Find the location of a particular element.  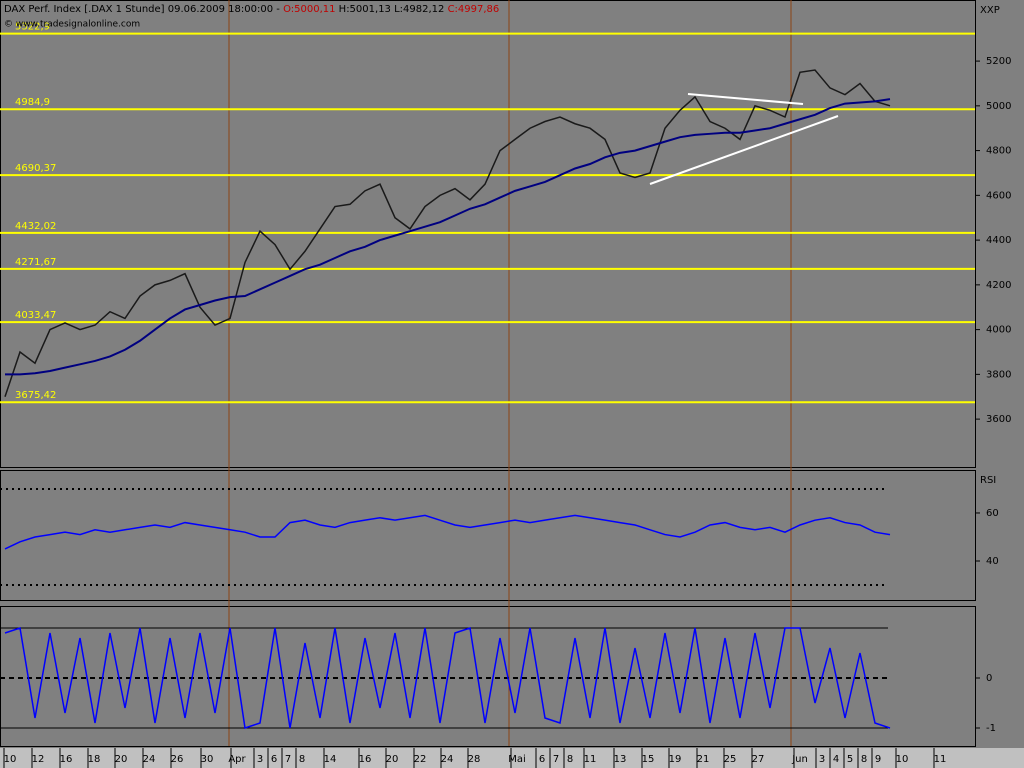

y-tick-label: 4800 is located at coordinates (998, 151).